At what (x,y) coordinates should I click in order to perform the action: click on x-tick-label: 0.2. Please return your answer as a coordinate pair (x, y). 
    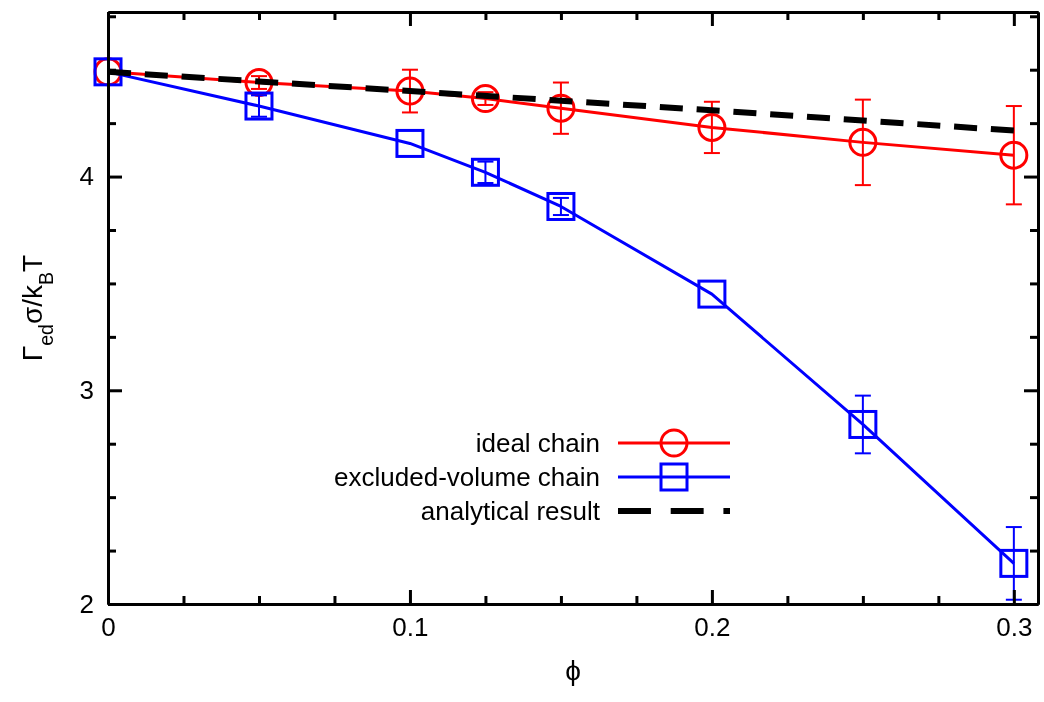
    Looking at the image, I should click on (712, 627).